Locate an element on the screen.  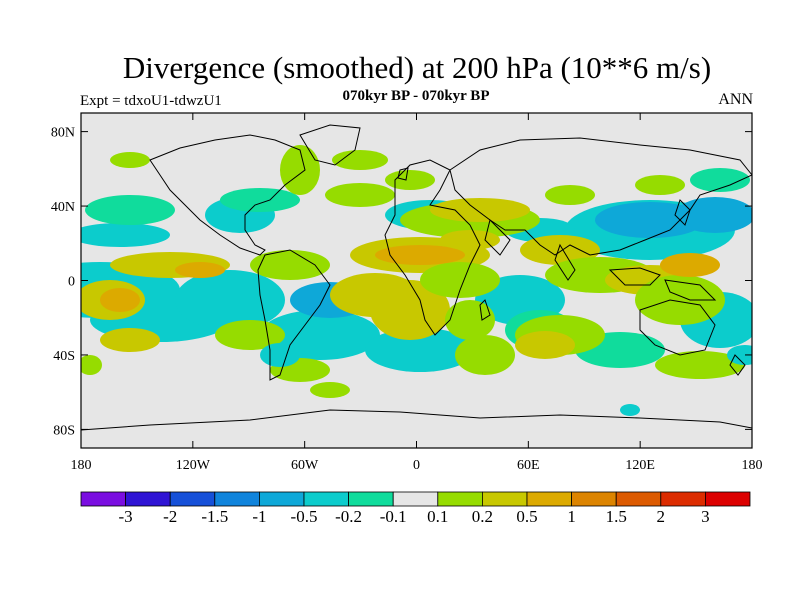
colorbar-label: -0.2 is located at coordinates (348, 516).